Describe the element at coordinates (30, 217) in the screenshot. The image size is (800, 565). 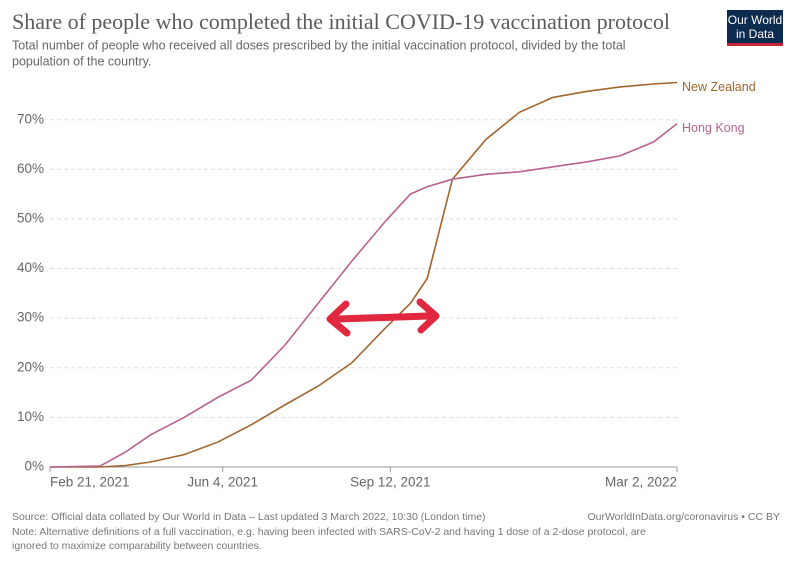
I see `y-tick-label: 50%` at that location.